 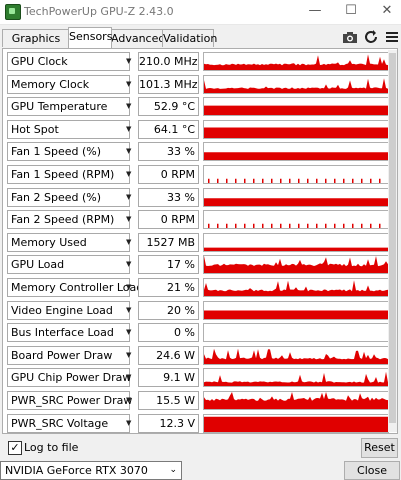 What do you see at coordinates (69, 400) in the screenshot?
I see `sensor-name: PWR_SRC Power Draw` at bounding box center [69, 400].